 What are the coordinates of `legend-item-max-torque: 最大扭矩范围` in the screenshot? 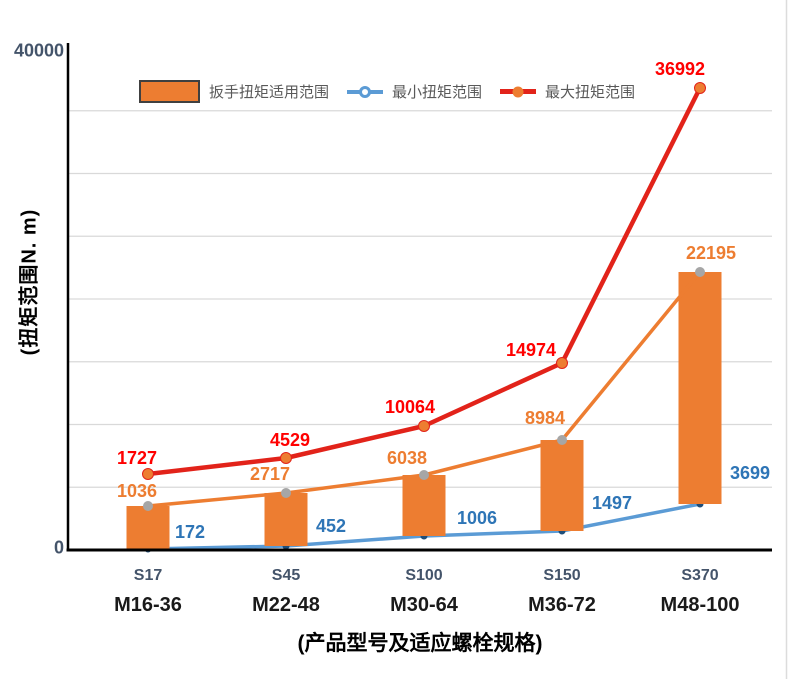 It's located at (567, 91).